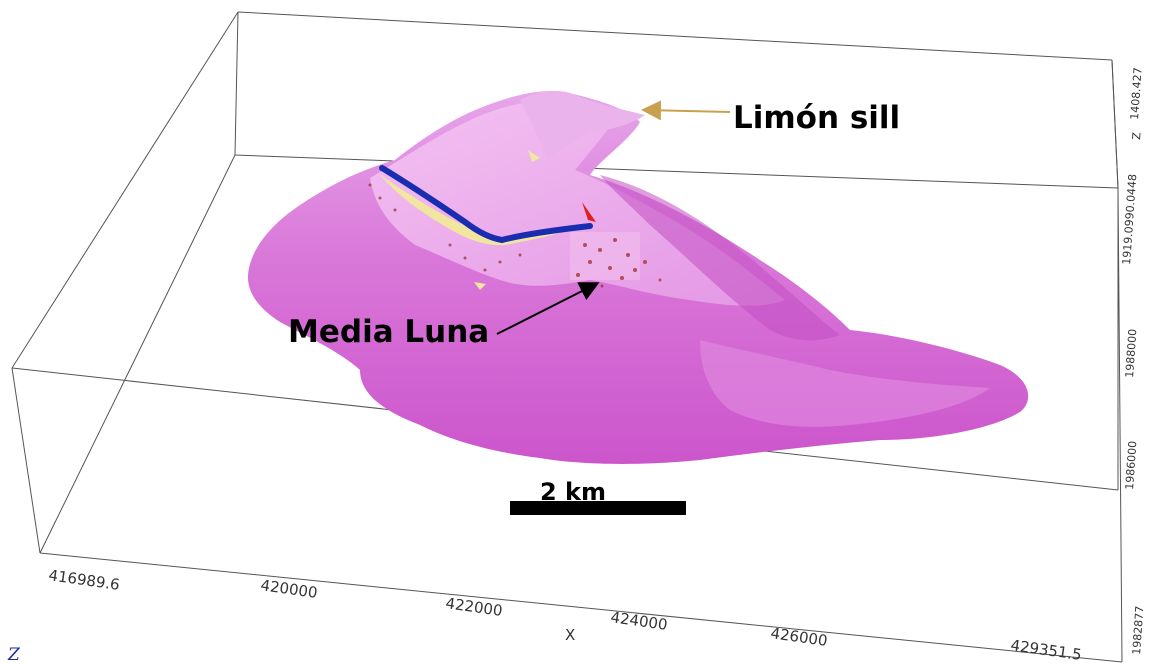 This screenshot has width=1153, height=665. I want to click on y-axis: 1988000 1986000 1982877, so click(1134, 491).